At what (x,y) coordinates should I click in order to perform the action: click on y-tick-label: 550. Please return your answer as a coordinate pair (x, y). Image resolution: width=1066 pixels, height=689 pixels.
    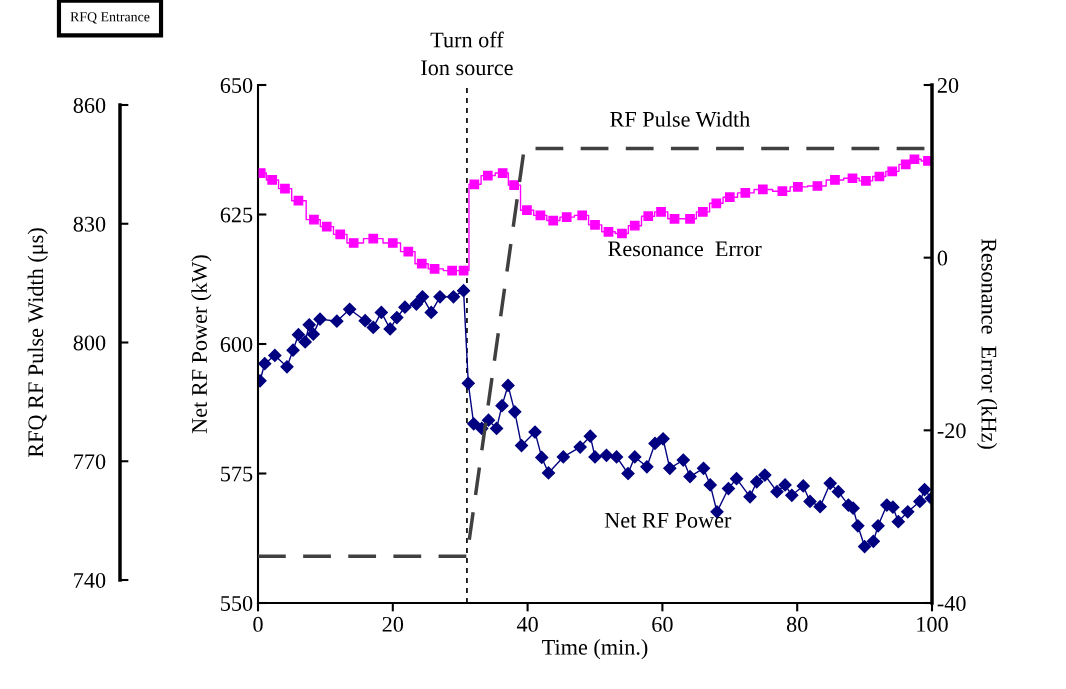
    Looking at the image, I should click on (237, 603).